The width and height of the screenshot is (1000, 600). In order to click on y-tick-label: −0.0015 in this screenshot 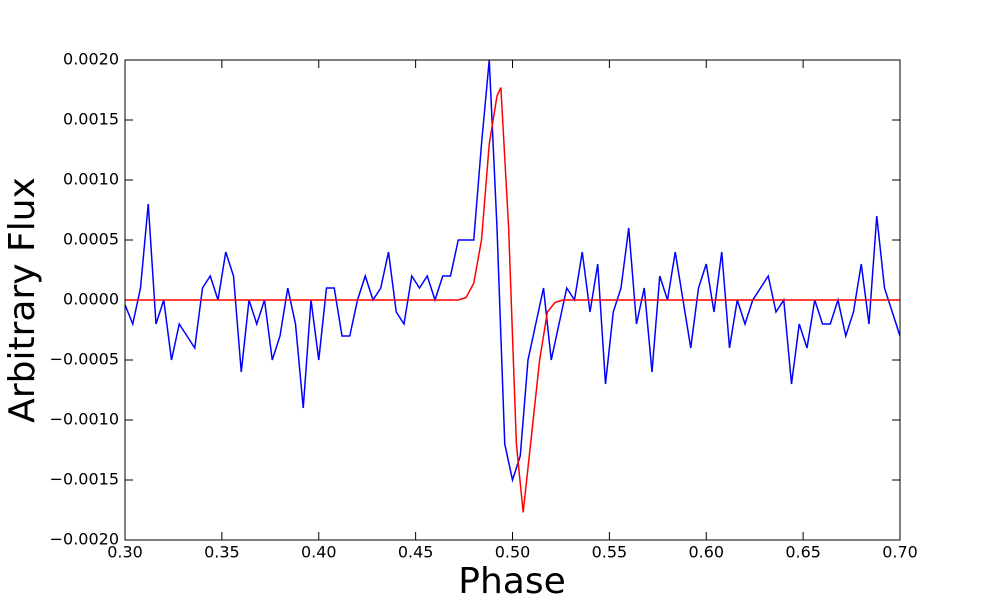, I will do `click(84, 479)`.